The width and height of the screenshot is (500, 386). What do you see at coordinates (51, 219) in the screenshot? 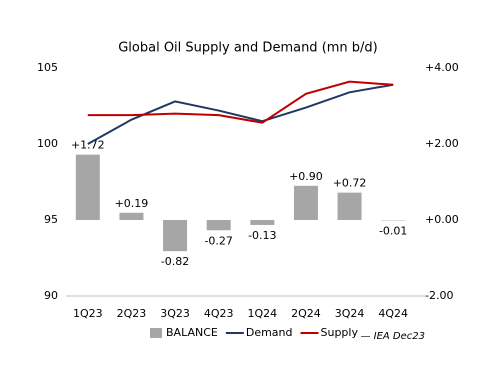
I see `y-tick-label: 95` at bounding box center [51, 219].